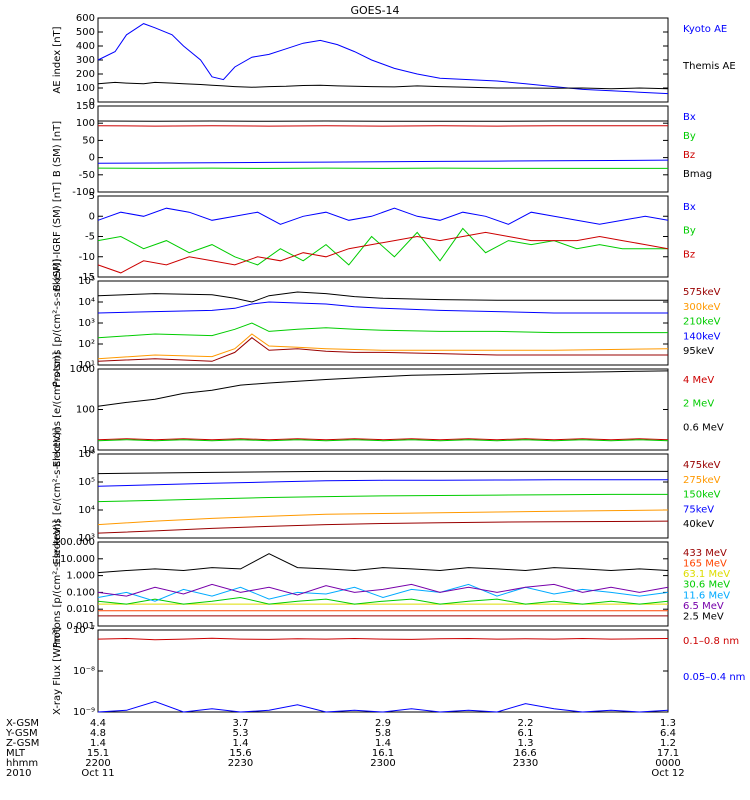  What do you see at coordinates (382, 330) in the screenshot?
I see `series-line-210keV` at bounding box center [382, 330].